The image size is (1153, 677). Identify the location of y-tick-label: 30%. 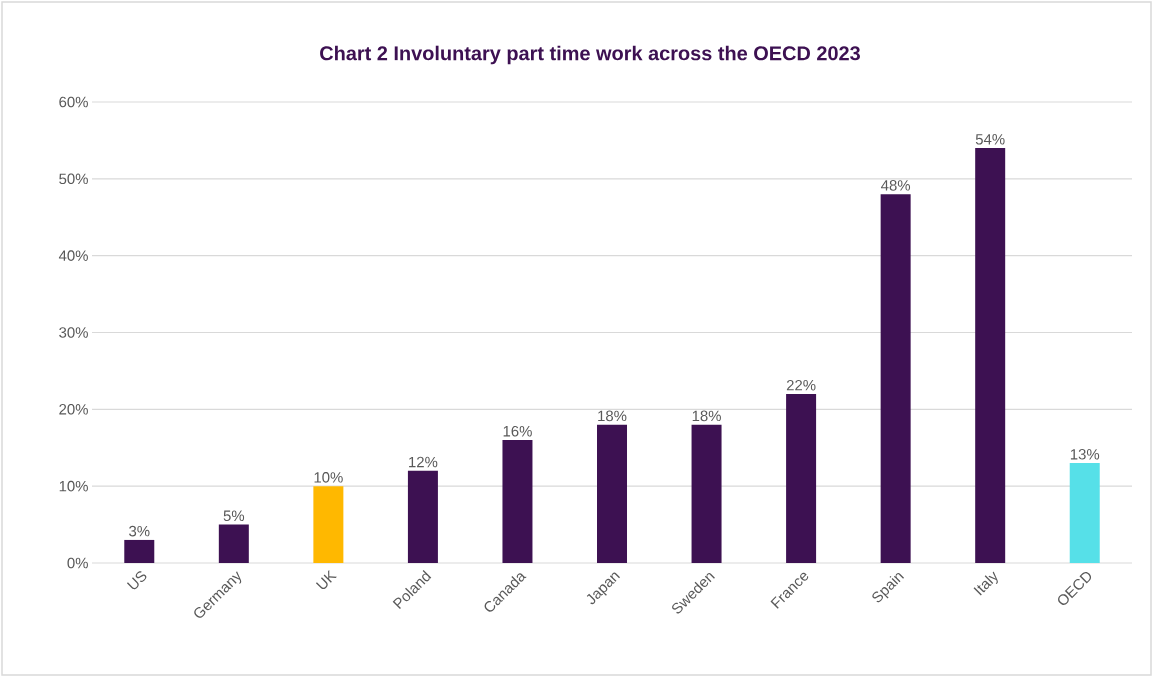
(73, 332).